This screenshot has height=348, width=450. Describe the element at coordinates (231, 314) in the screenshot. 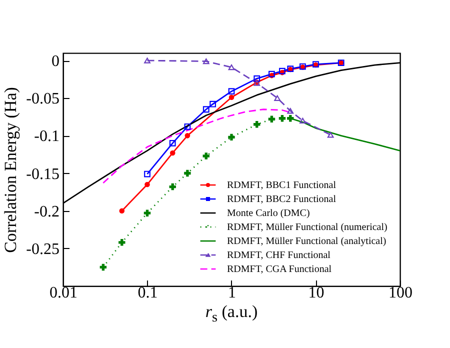

I see `x-axis-title: r$_{s}$ (a.u.)` at that location.